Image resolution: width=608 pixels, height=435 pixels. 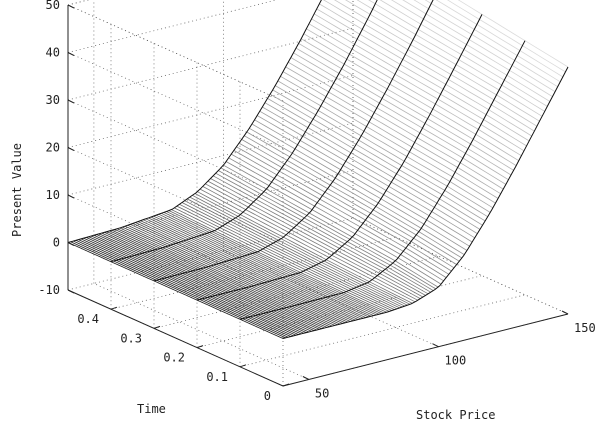 What do you see at coordinates (217, 377) in the screenshot?
I see `y-tick-label: 0.1` at bounding box center [217, 377].